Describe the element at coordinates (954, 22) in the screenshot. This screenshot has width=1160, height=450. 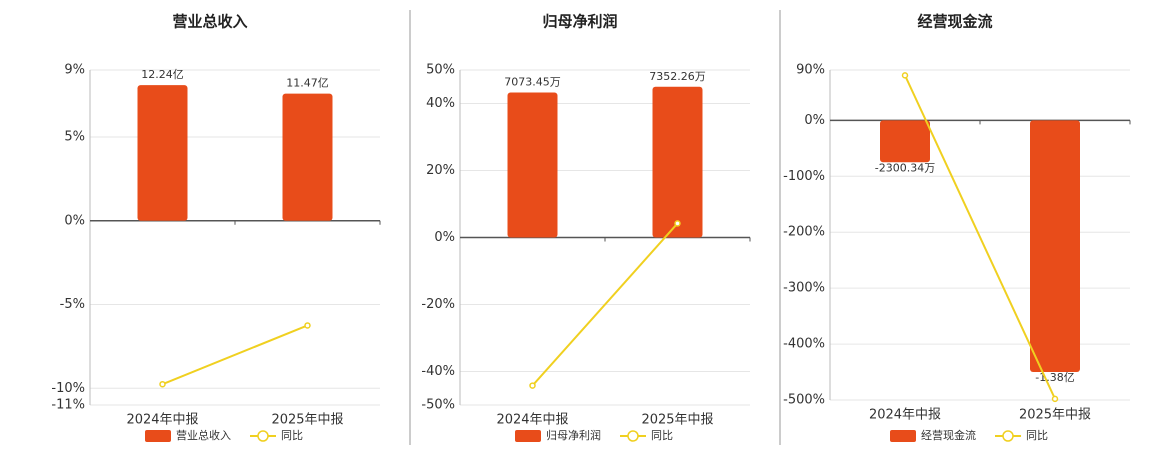
I see `chart-title: 经营现金流` at that location.